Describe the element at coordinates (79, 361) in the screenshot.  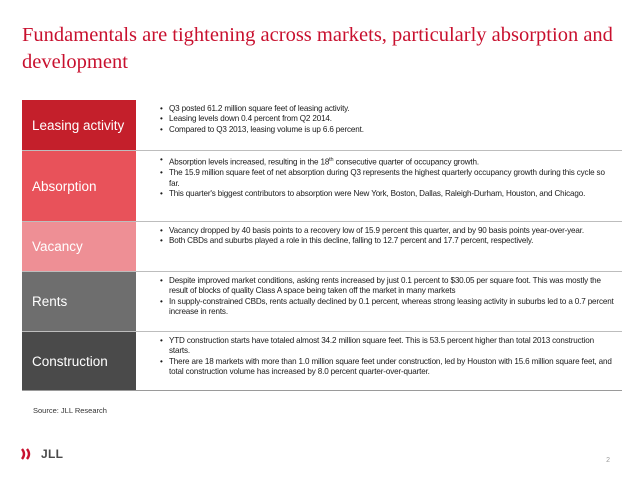
I see `row-label-construction: Construction` at that location.